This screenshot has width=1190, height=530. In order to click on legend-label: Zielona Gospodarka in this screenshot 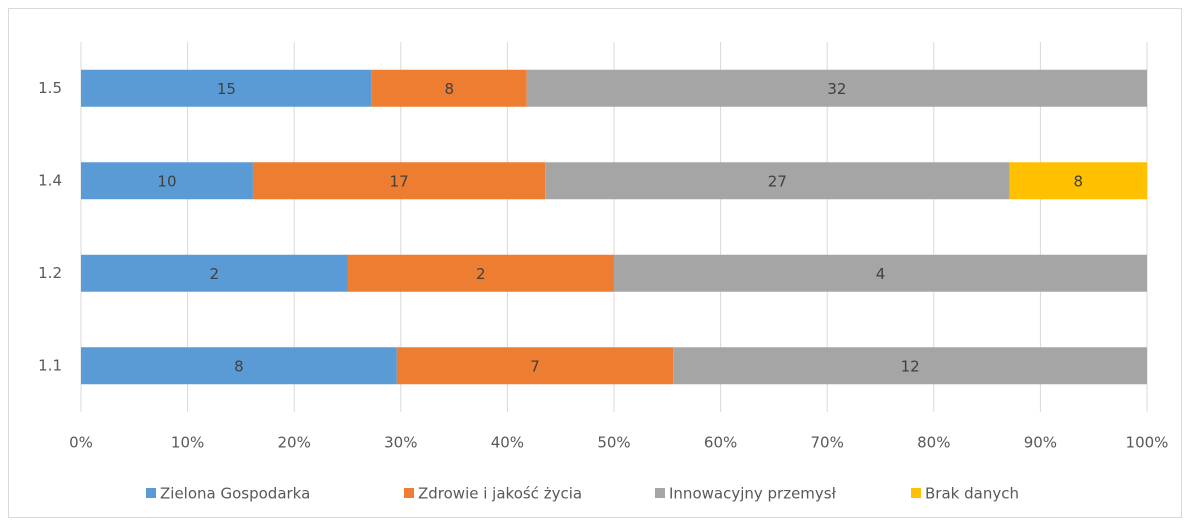, I will do `click(235, 494)`.